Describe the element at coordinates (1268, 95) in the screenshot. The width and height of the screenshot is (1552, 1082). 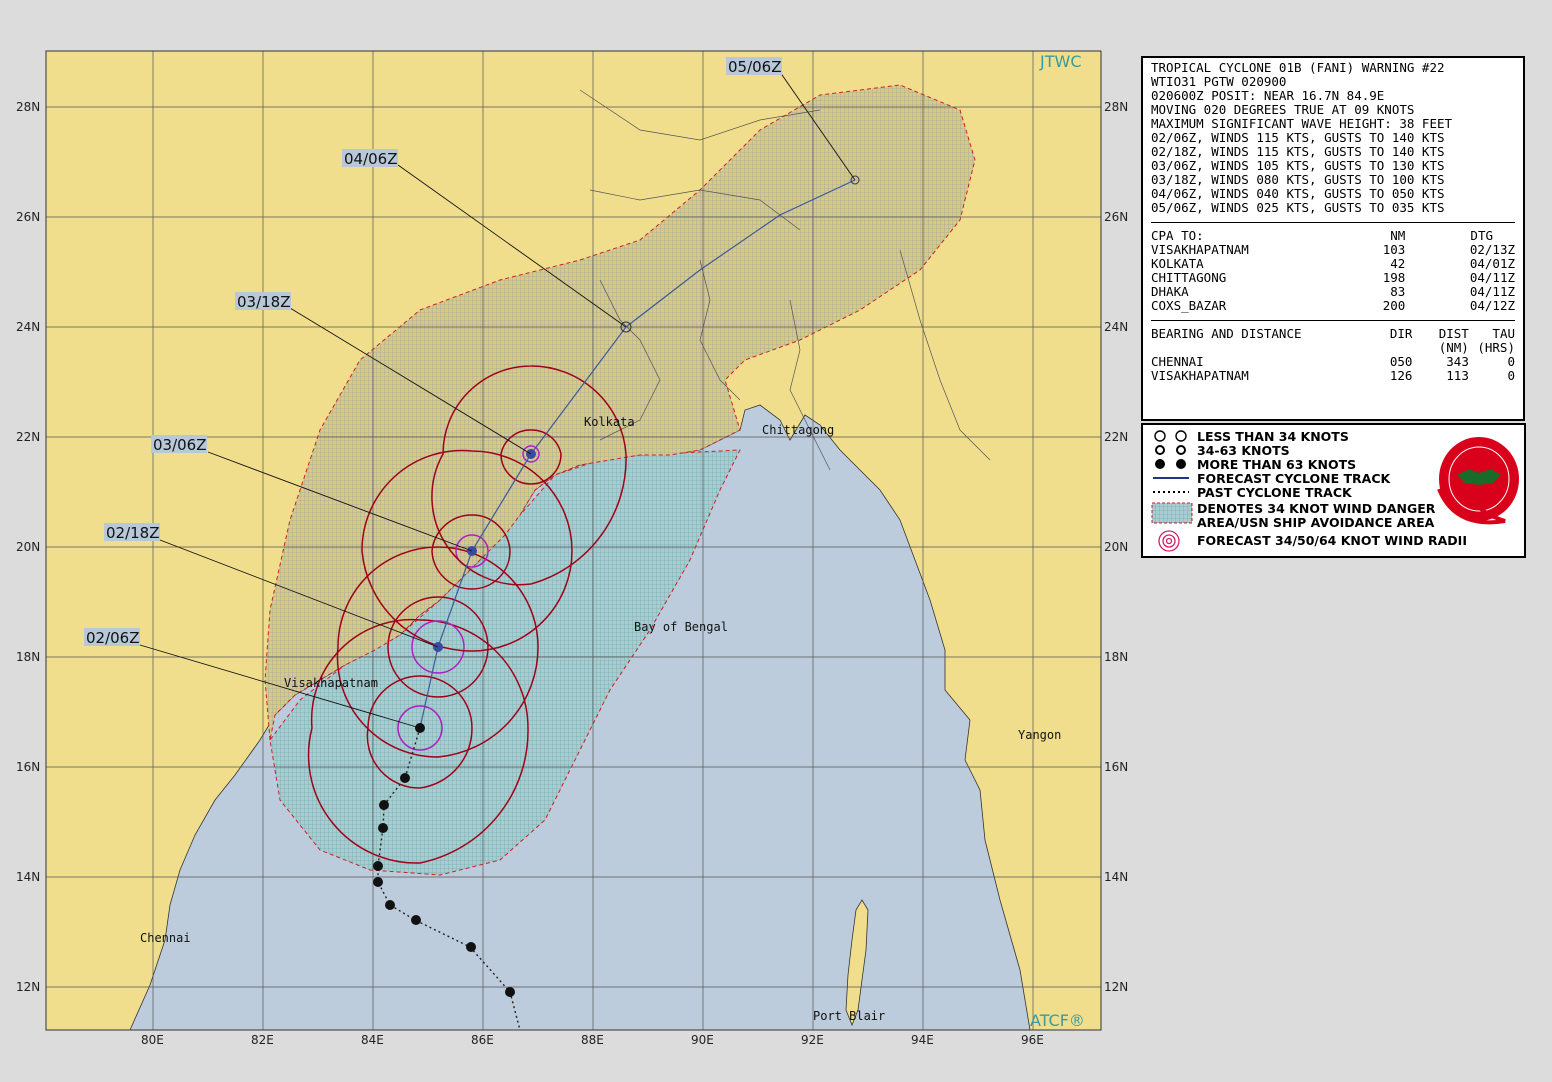
I see `warning-line: 020600Z POSIT: NEAR 16.7N 84.9E` at that location.